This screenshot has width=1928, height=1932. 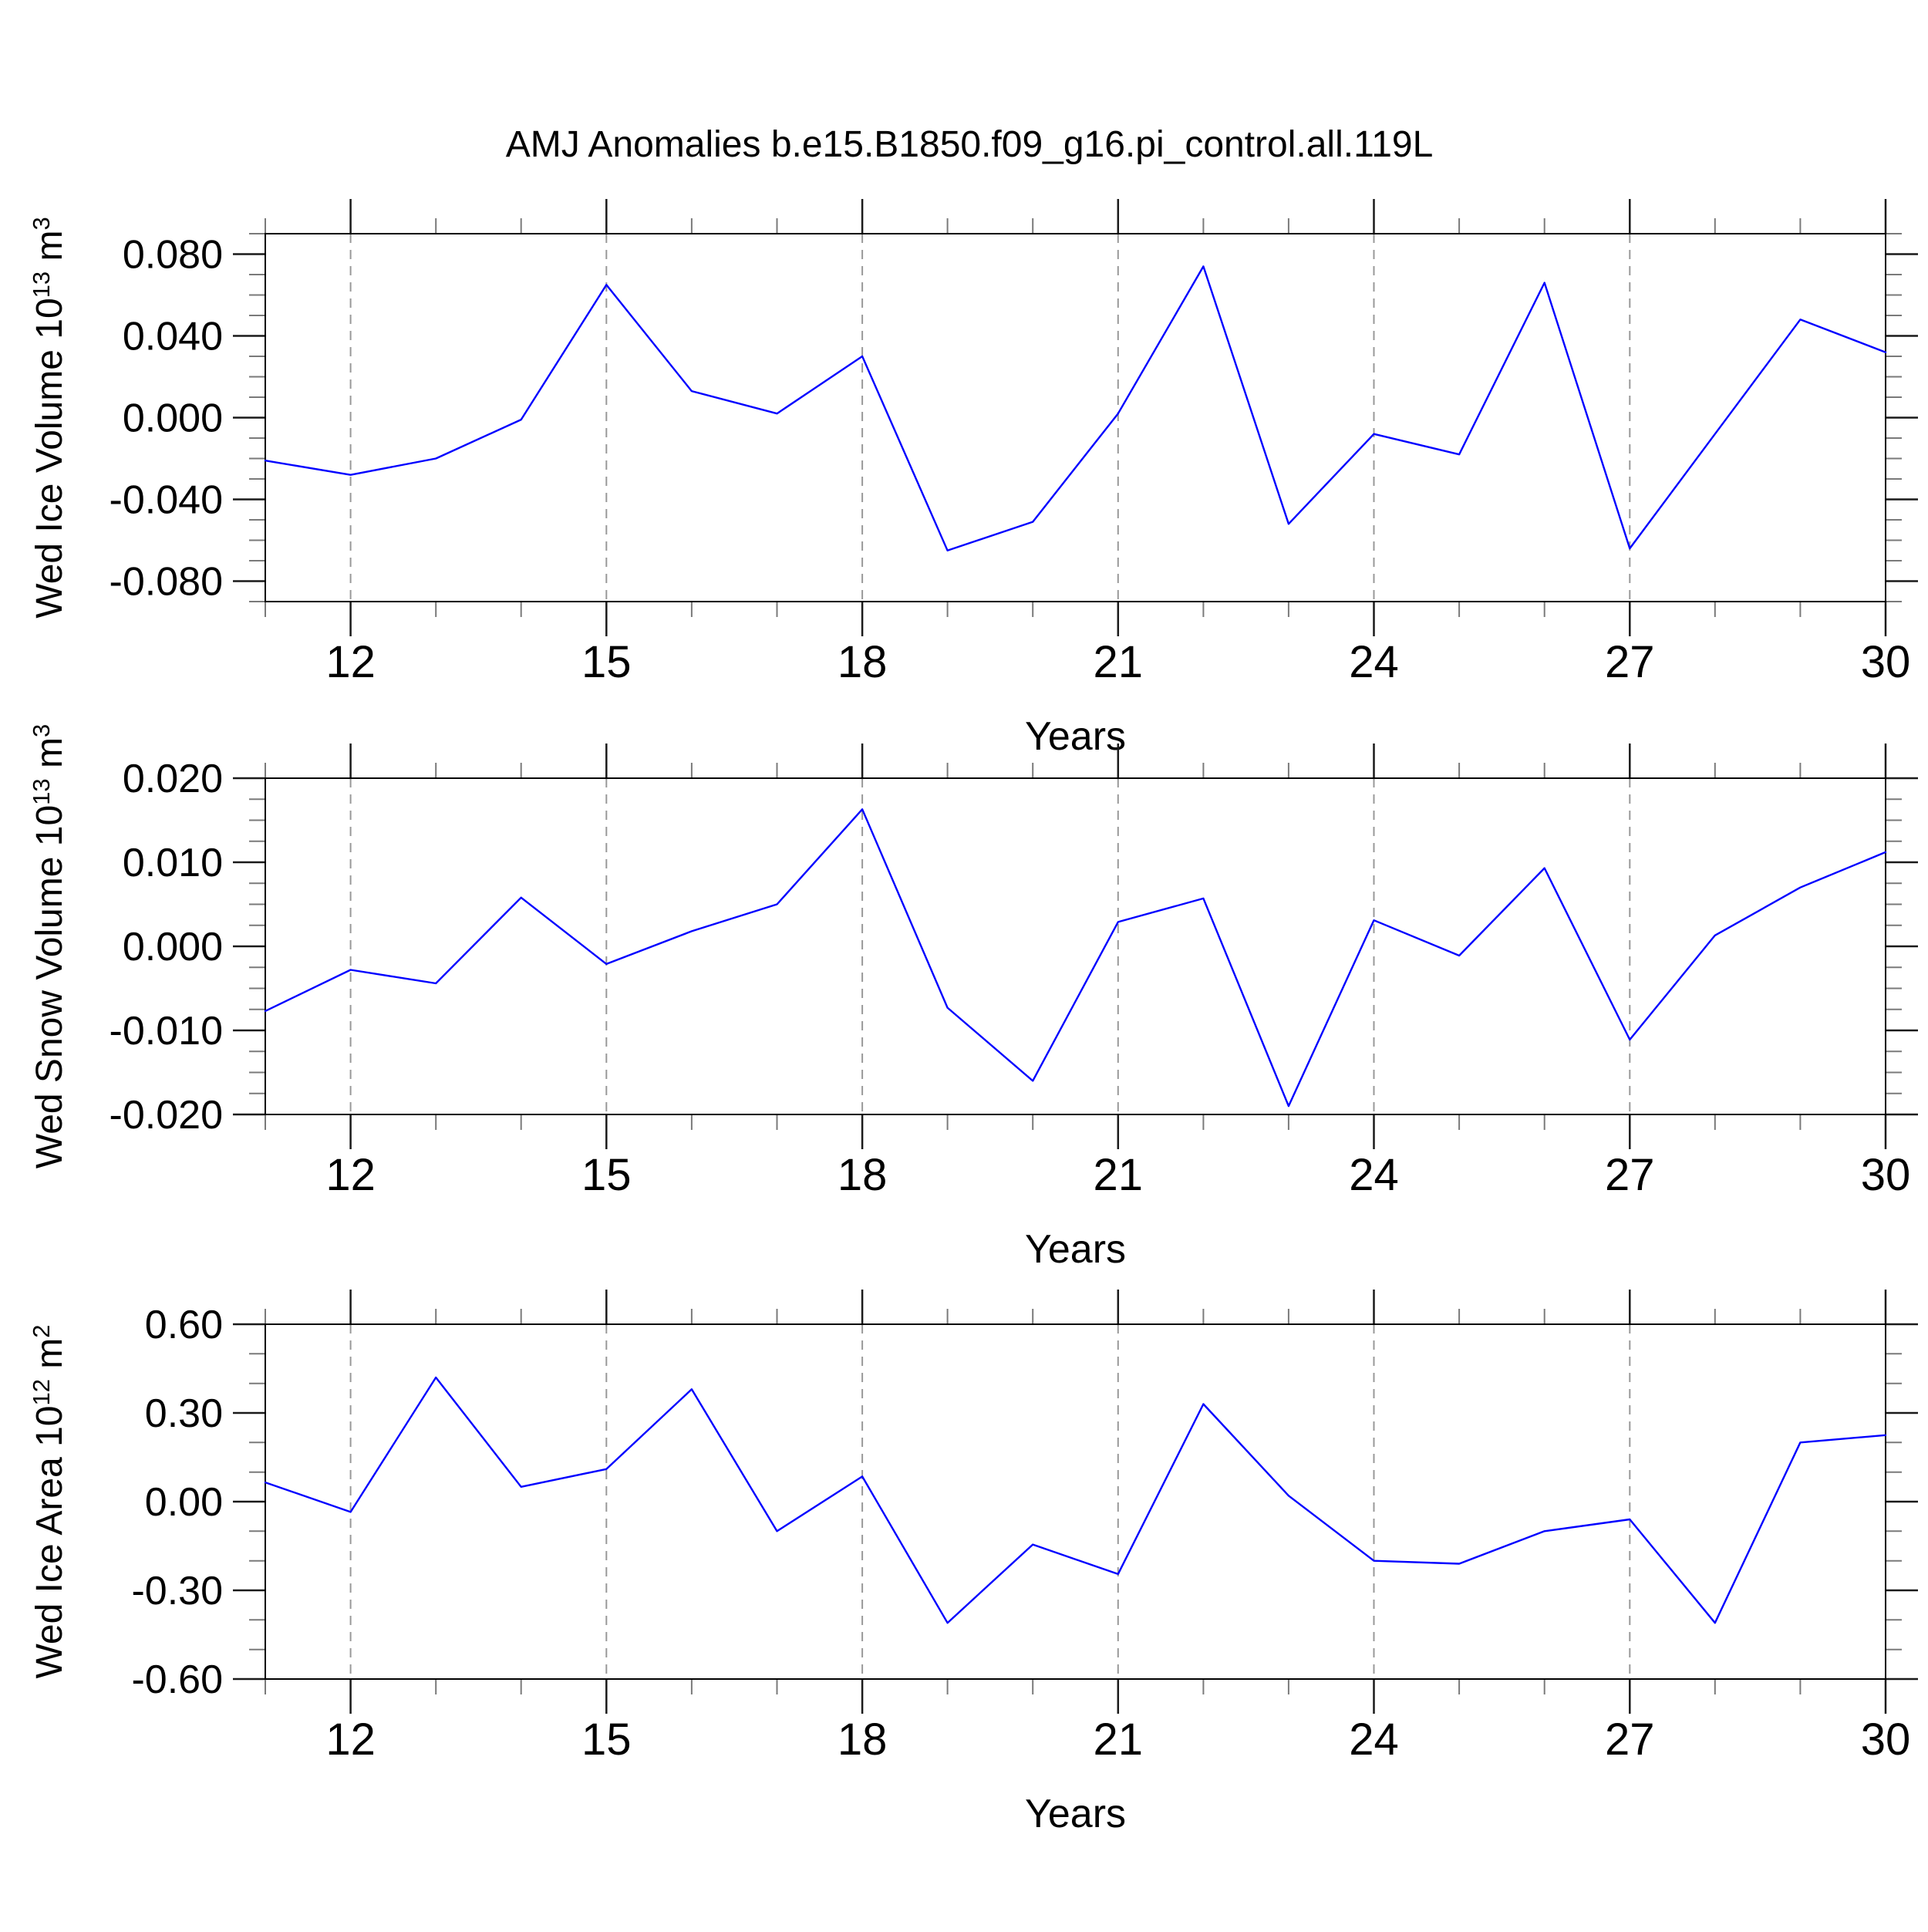 I want to click on wed-snow-volume-ylabel: Wed Snow Volume 1013 m3, so click(x=49, y=946).